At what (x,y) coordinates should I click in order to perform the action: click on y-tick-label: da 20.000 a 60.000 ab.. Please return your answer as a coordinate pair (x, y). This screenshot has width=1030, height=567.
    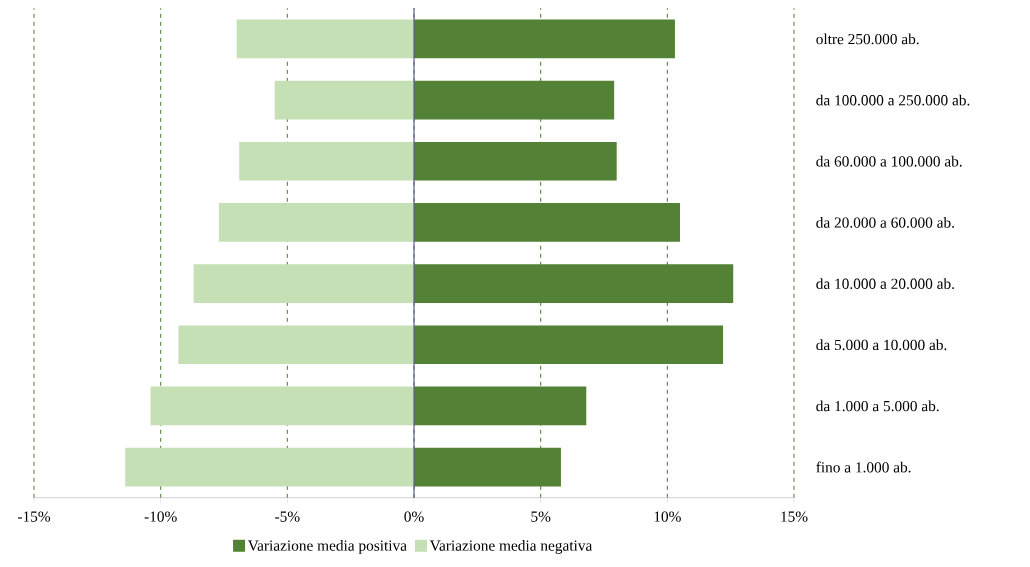
    Looking at the image, I should click on (885, 222).